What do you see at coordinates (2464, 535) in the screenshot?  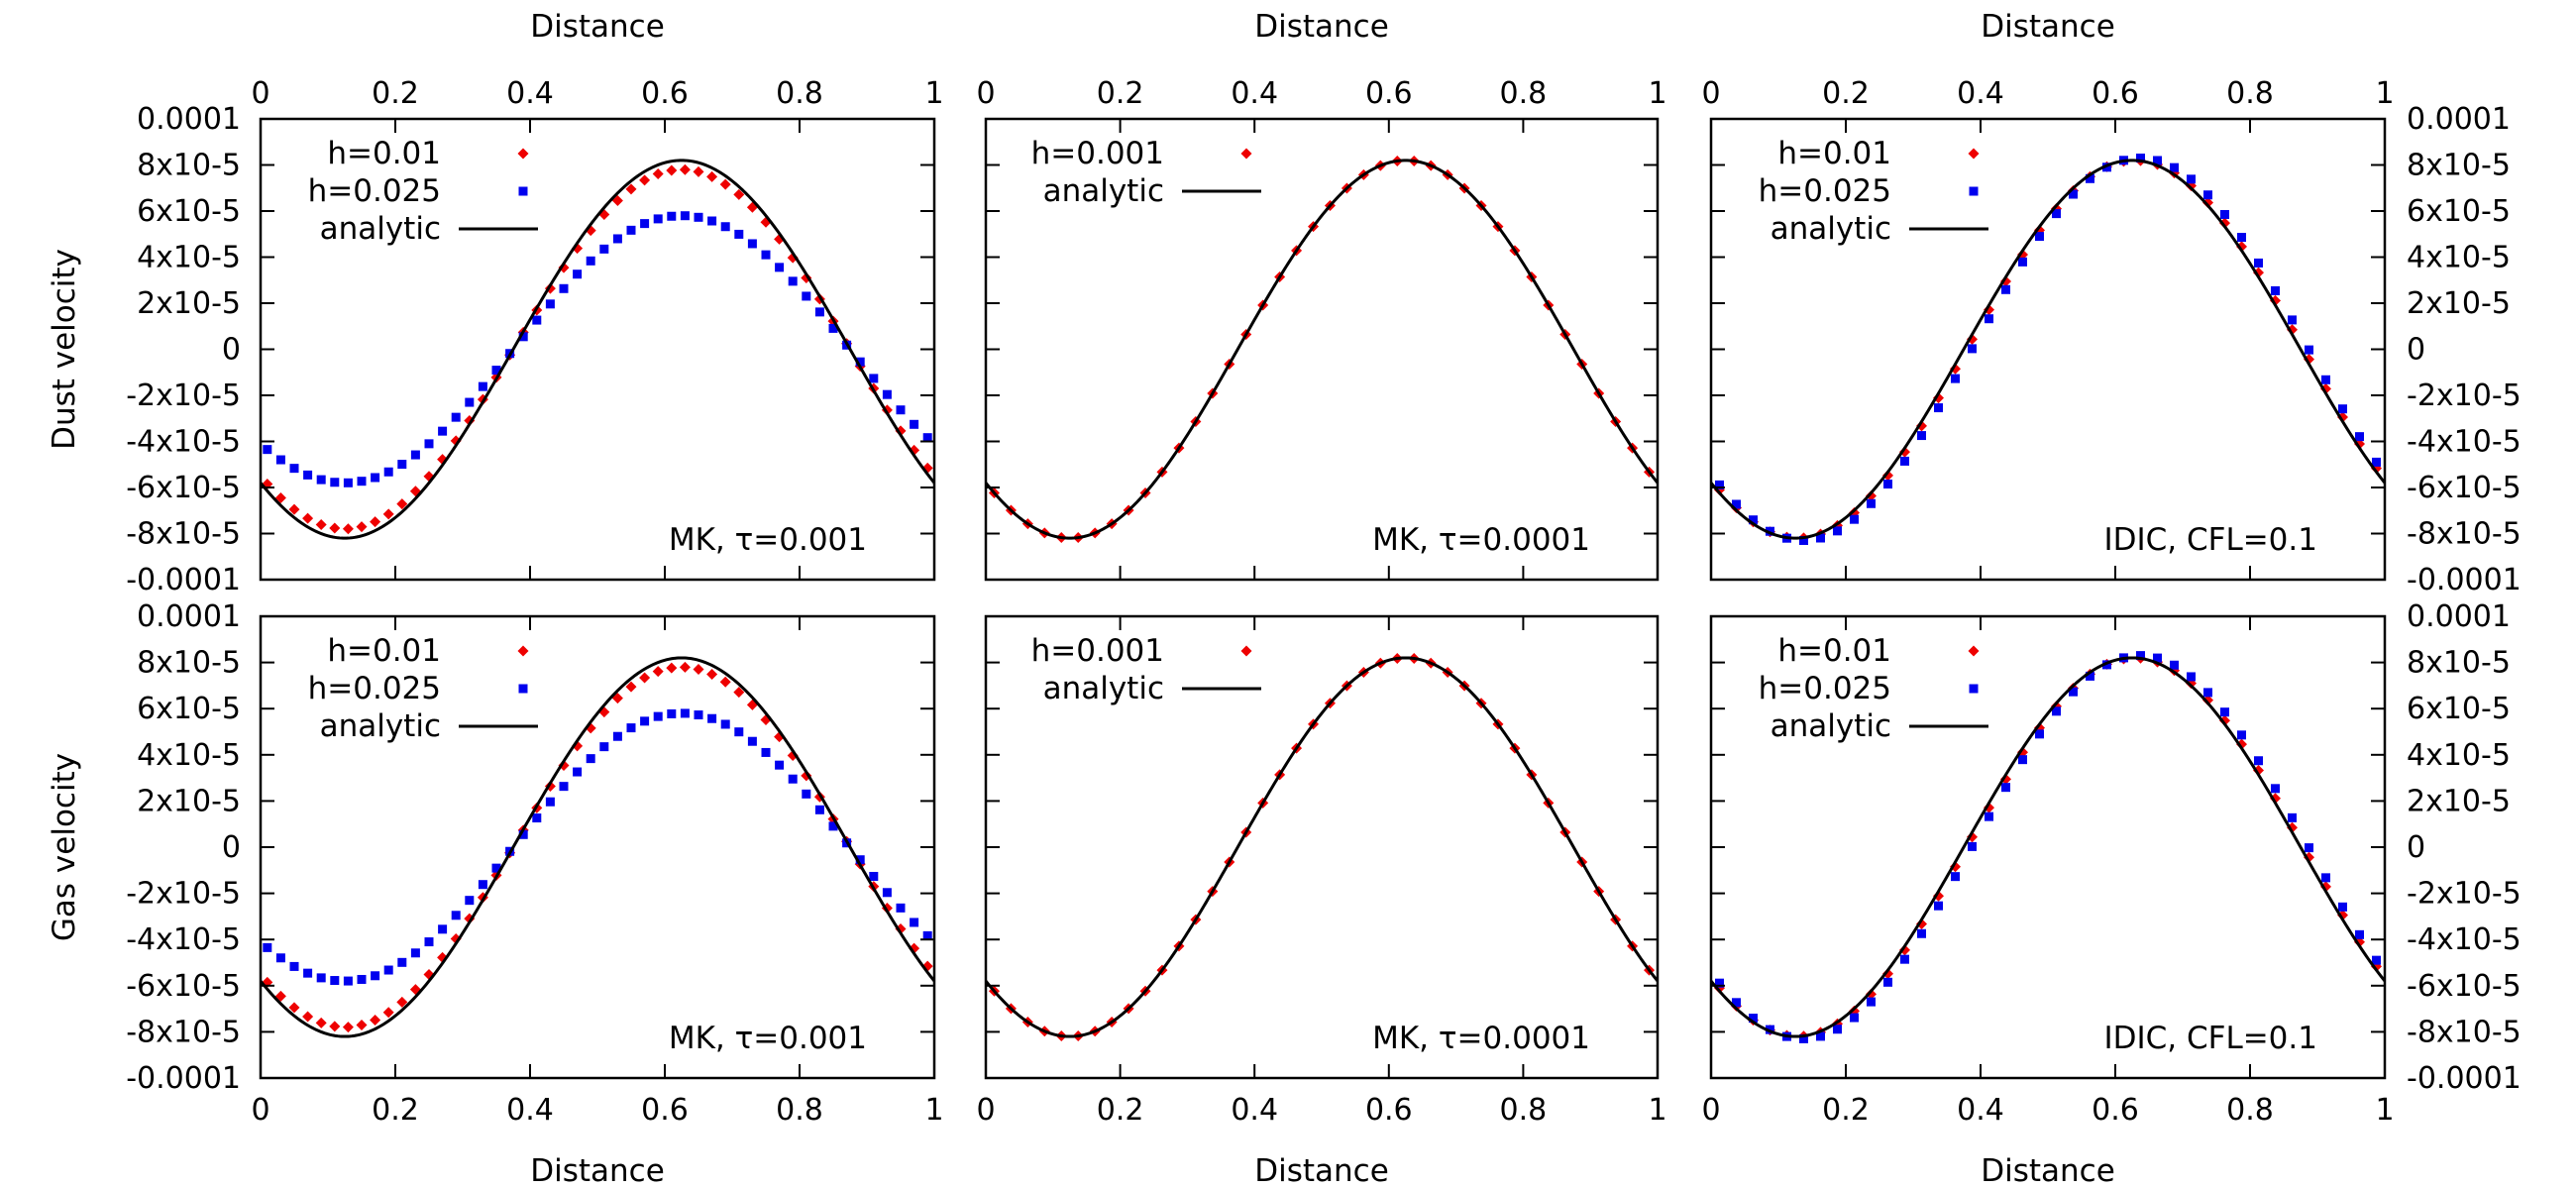 I see `y-tick-label: -8x10-5` at bounding box center [2464, 535].